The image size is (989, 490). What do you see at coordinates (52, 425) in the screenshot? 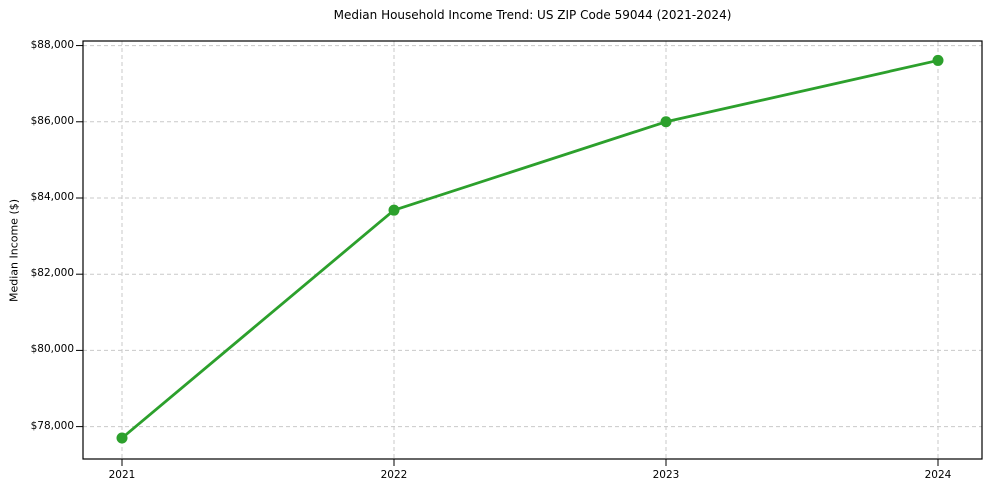
I see `y-tick-label: $78,000` at bounding box center [52, 425].